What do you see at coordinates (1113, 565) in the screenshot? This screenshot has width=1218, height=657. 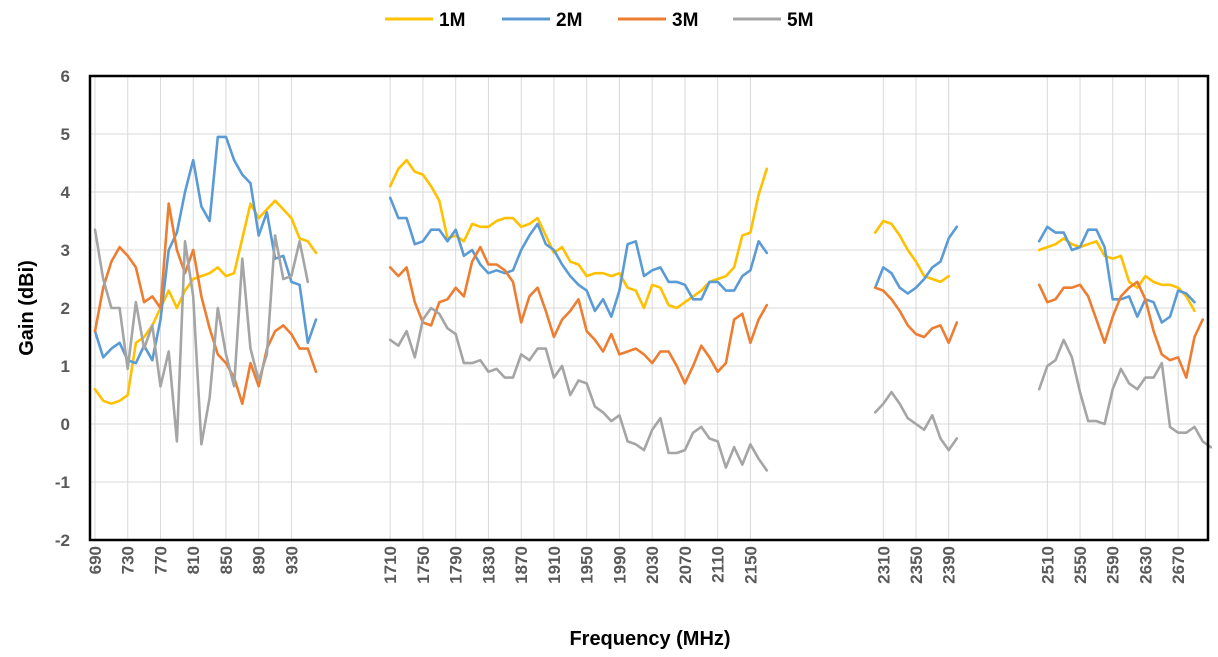 I see `x-tick-label: 2590` at bounding box center [1113, 565].